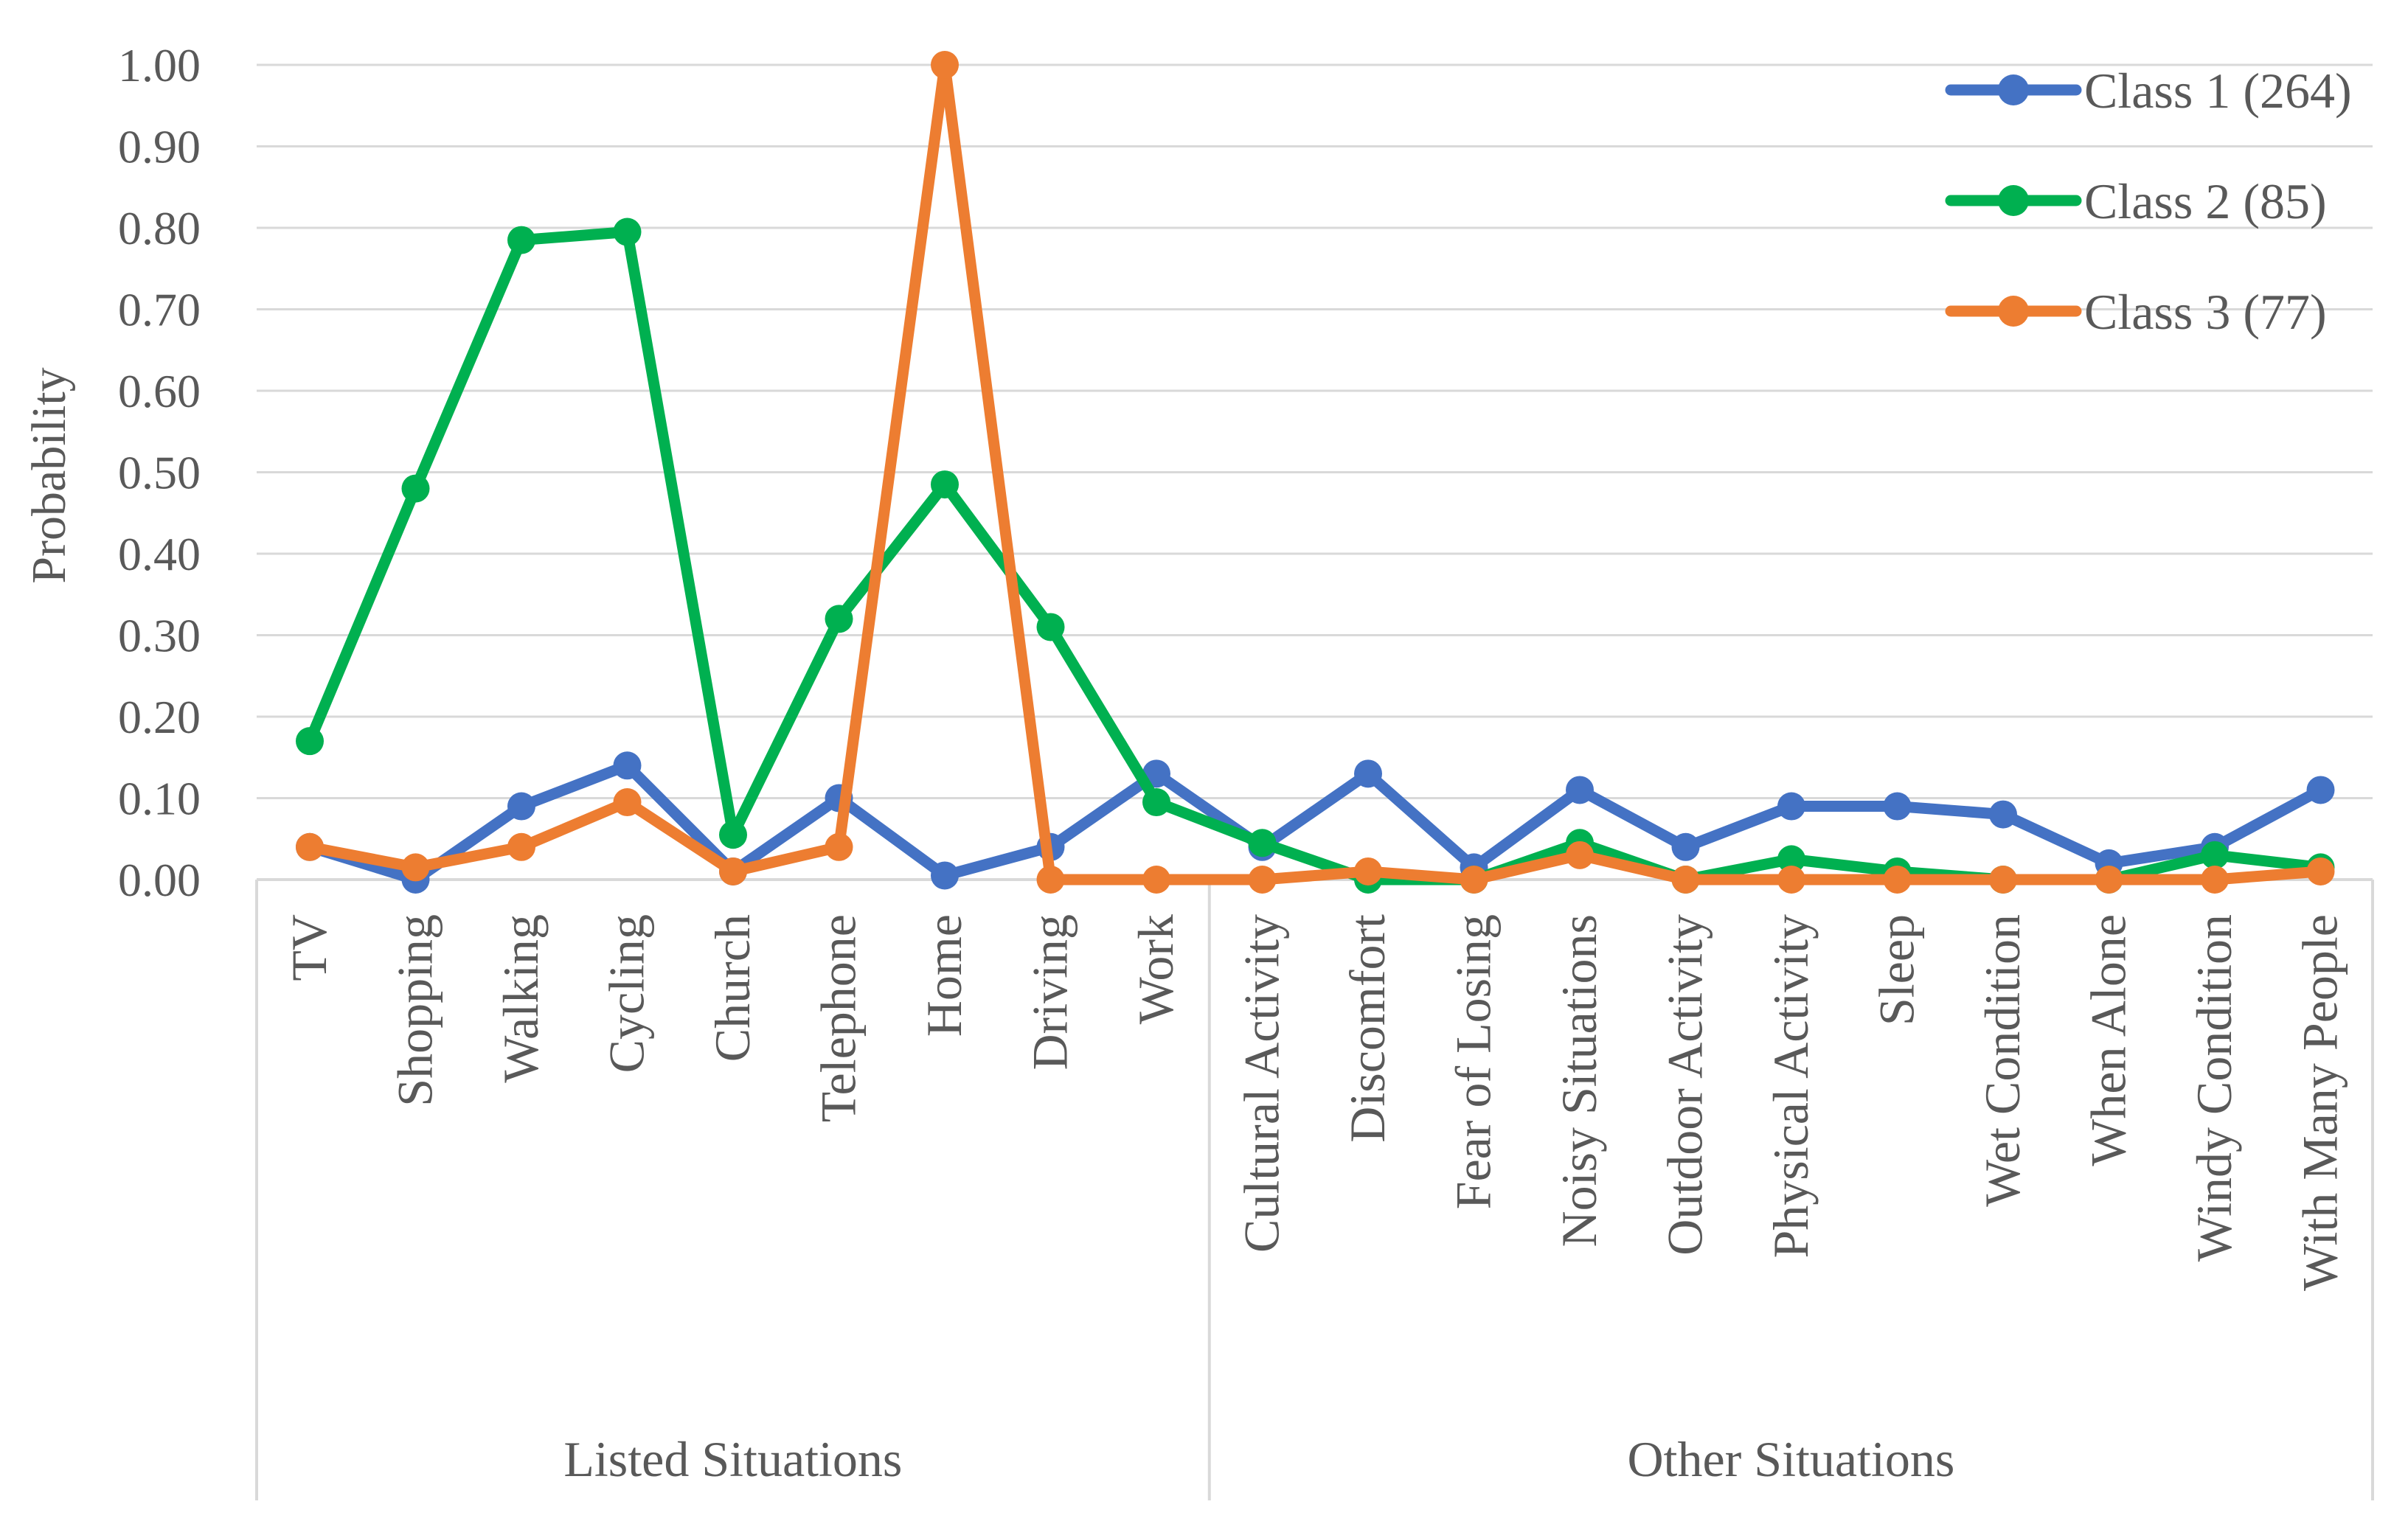  I want to click on category-label: Discomfort, so click(1367, 1028).